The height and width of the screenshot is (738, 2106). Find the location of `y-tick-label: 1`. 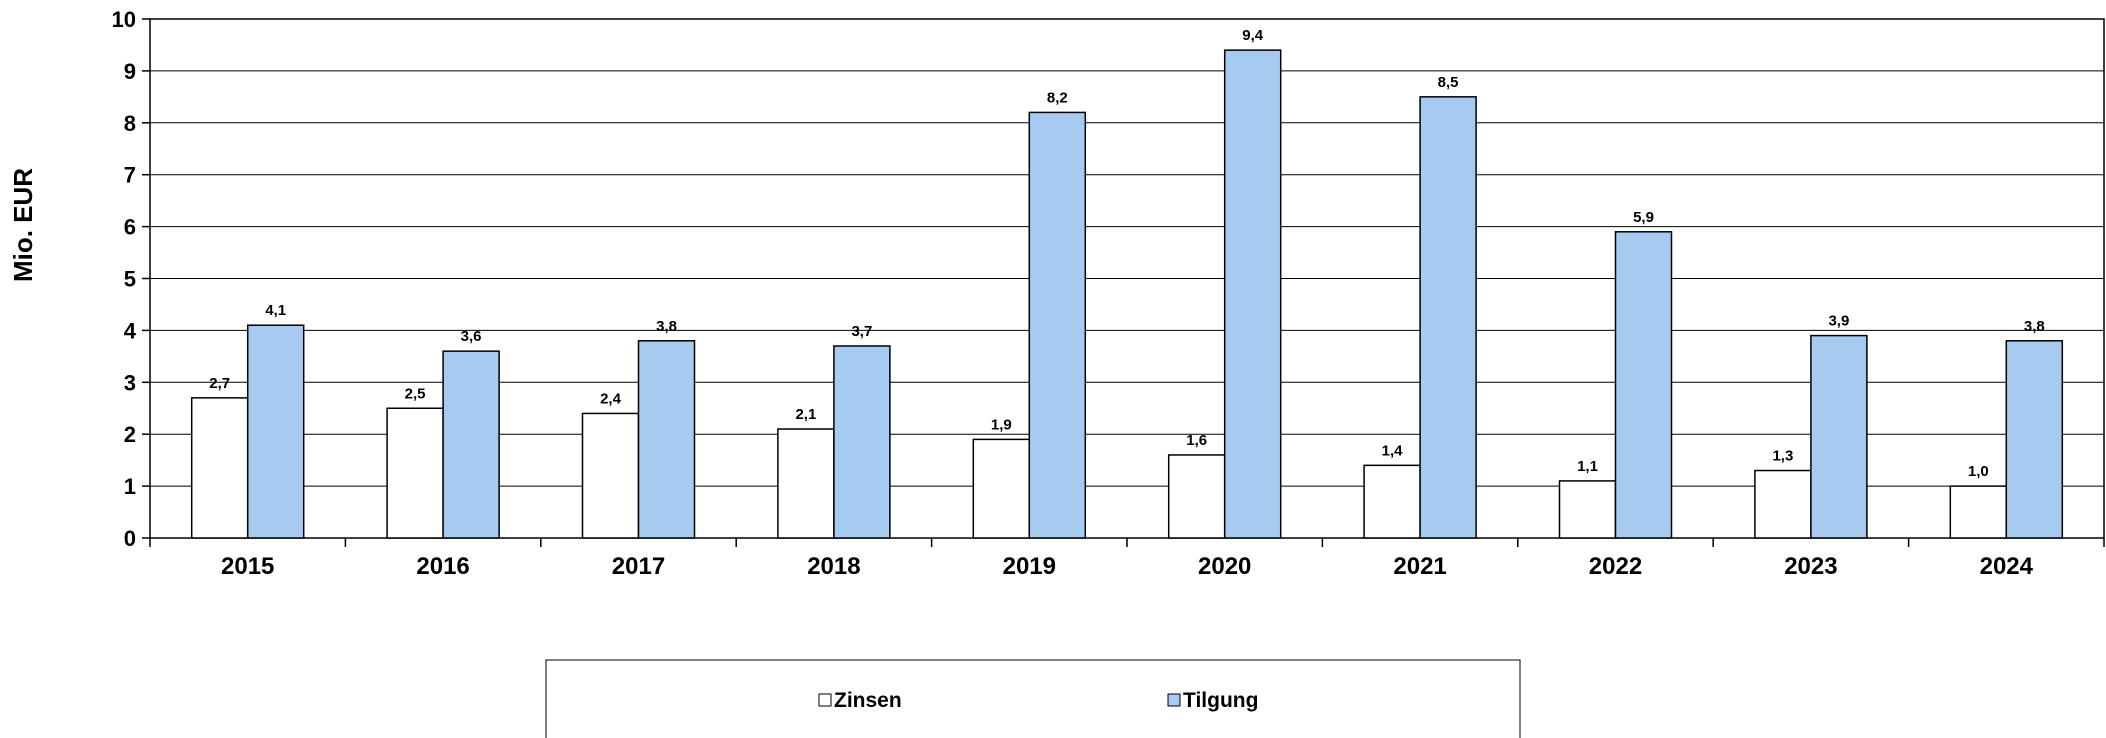

y-tick-label: 1 is located at coordinates (130, 486).